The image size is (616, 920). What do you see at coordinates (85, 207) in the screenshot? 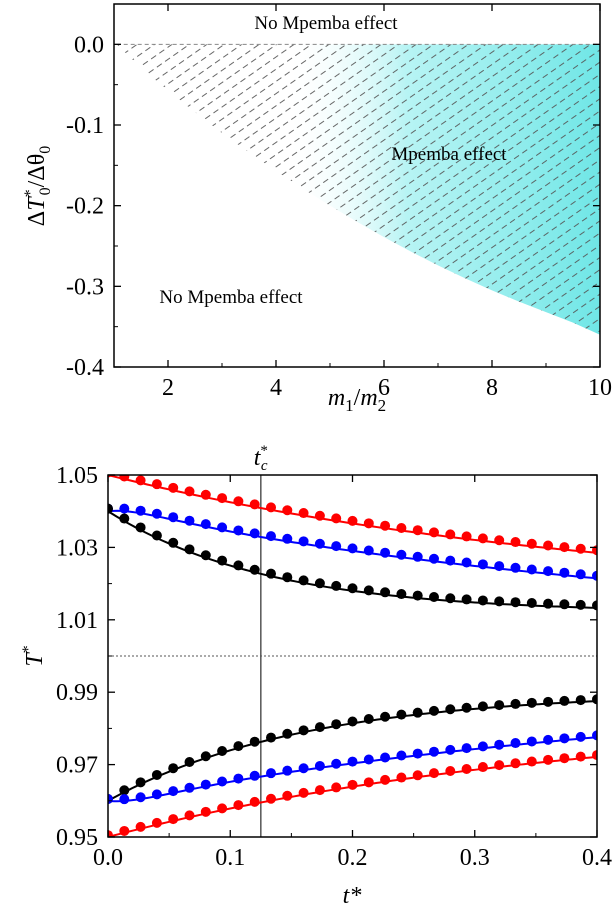
I see `top-y-tick-label: -0.2` at bounding box center [85, 207].